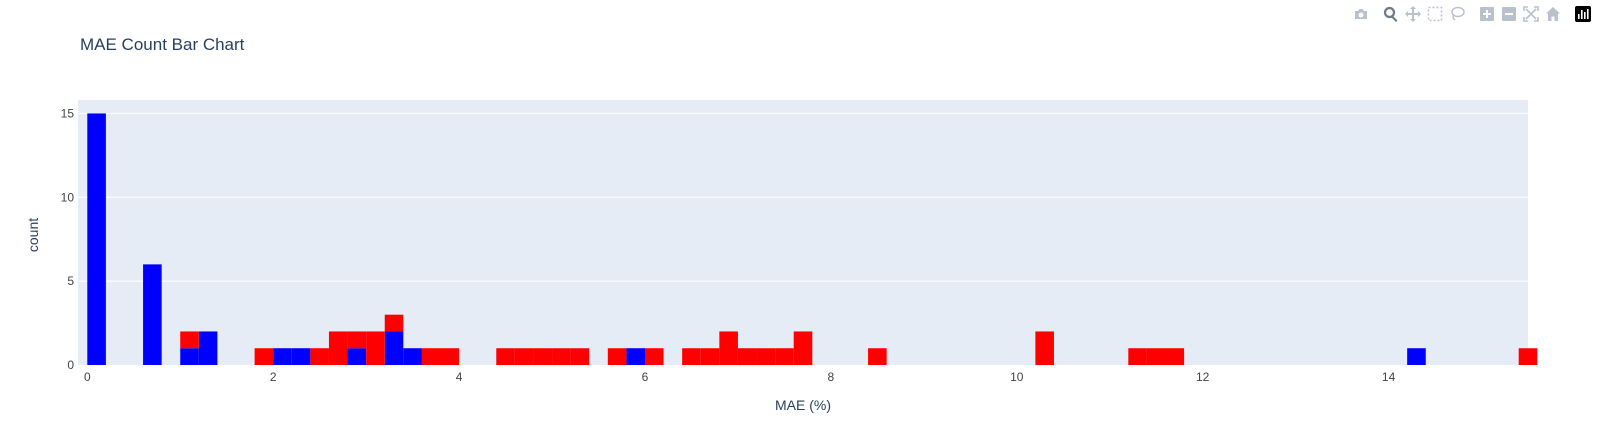 The height and width of the screenshot is (444, 1602). I want to click on zoom-in-button, so click(1487, 14).